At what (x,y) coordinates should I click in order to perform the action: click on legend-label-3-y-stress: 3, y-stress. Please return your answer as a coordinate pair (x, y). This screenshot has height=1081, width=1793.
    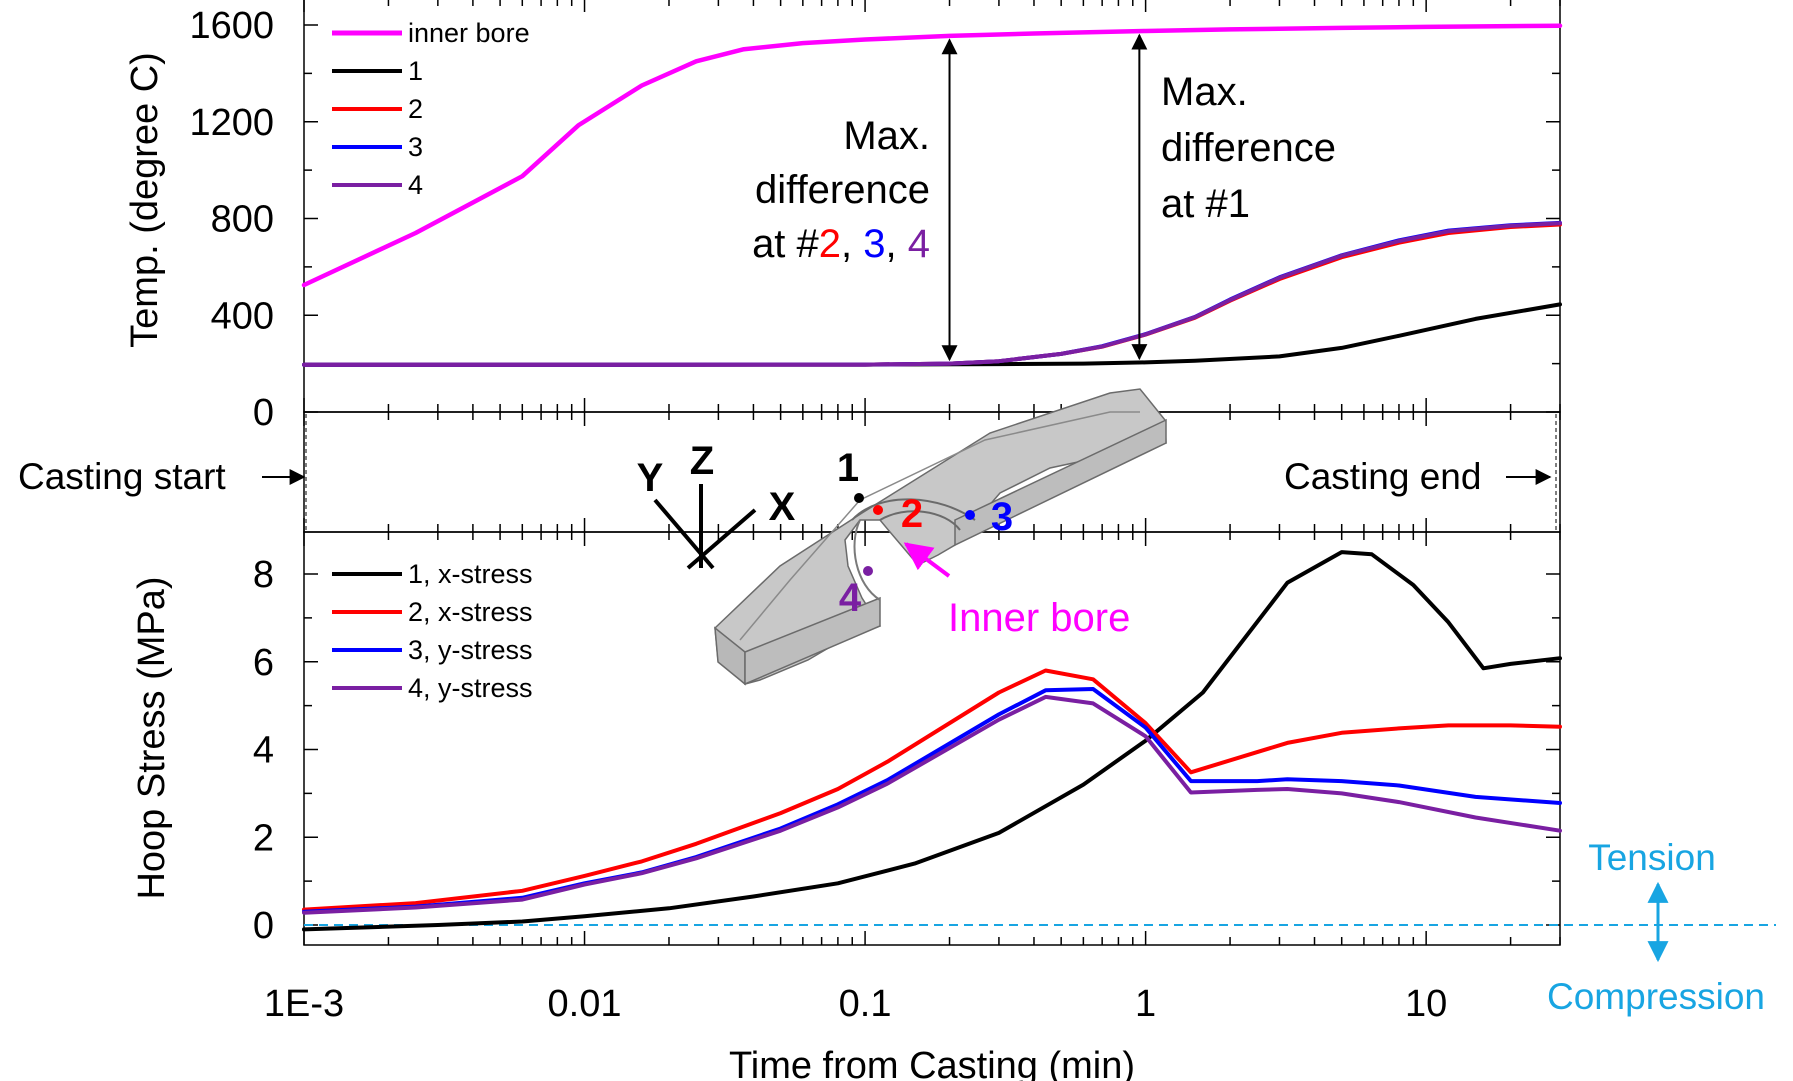
    Looking at the image, I should click on (470, 650).